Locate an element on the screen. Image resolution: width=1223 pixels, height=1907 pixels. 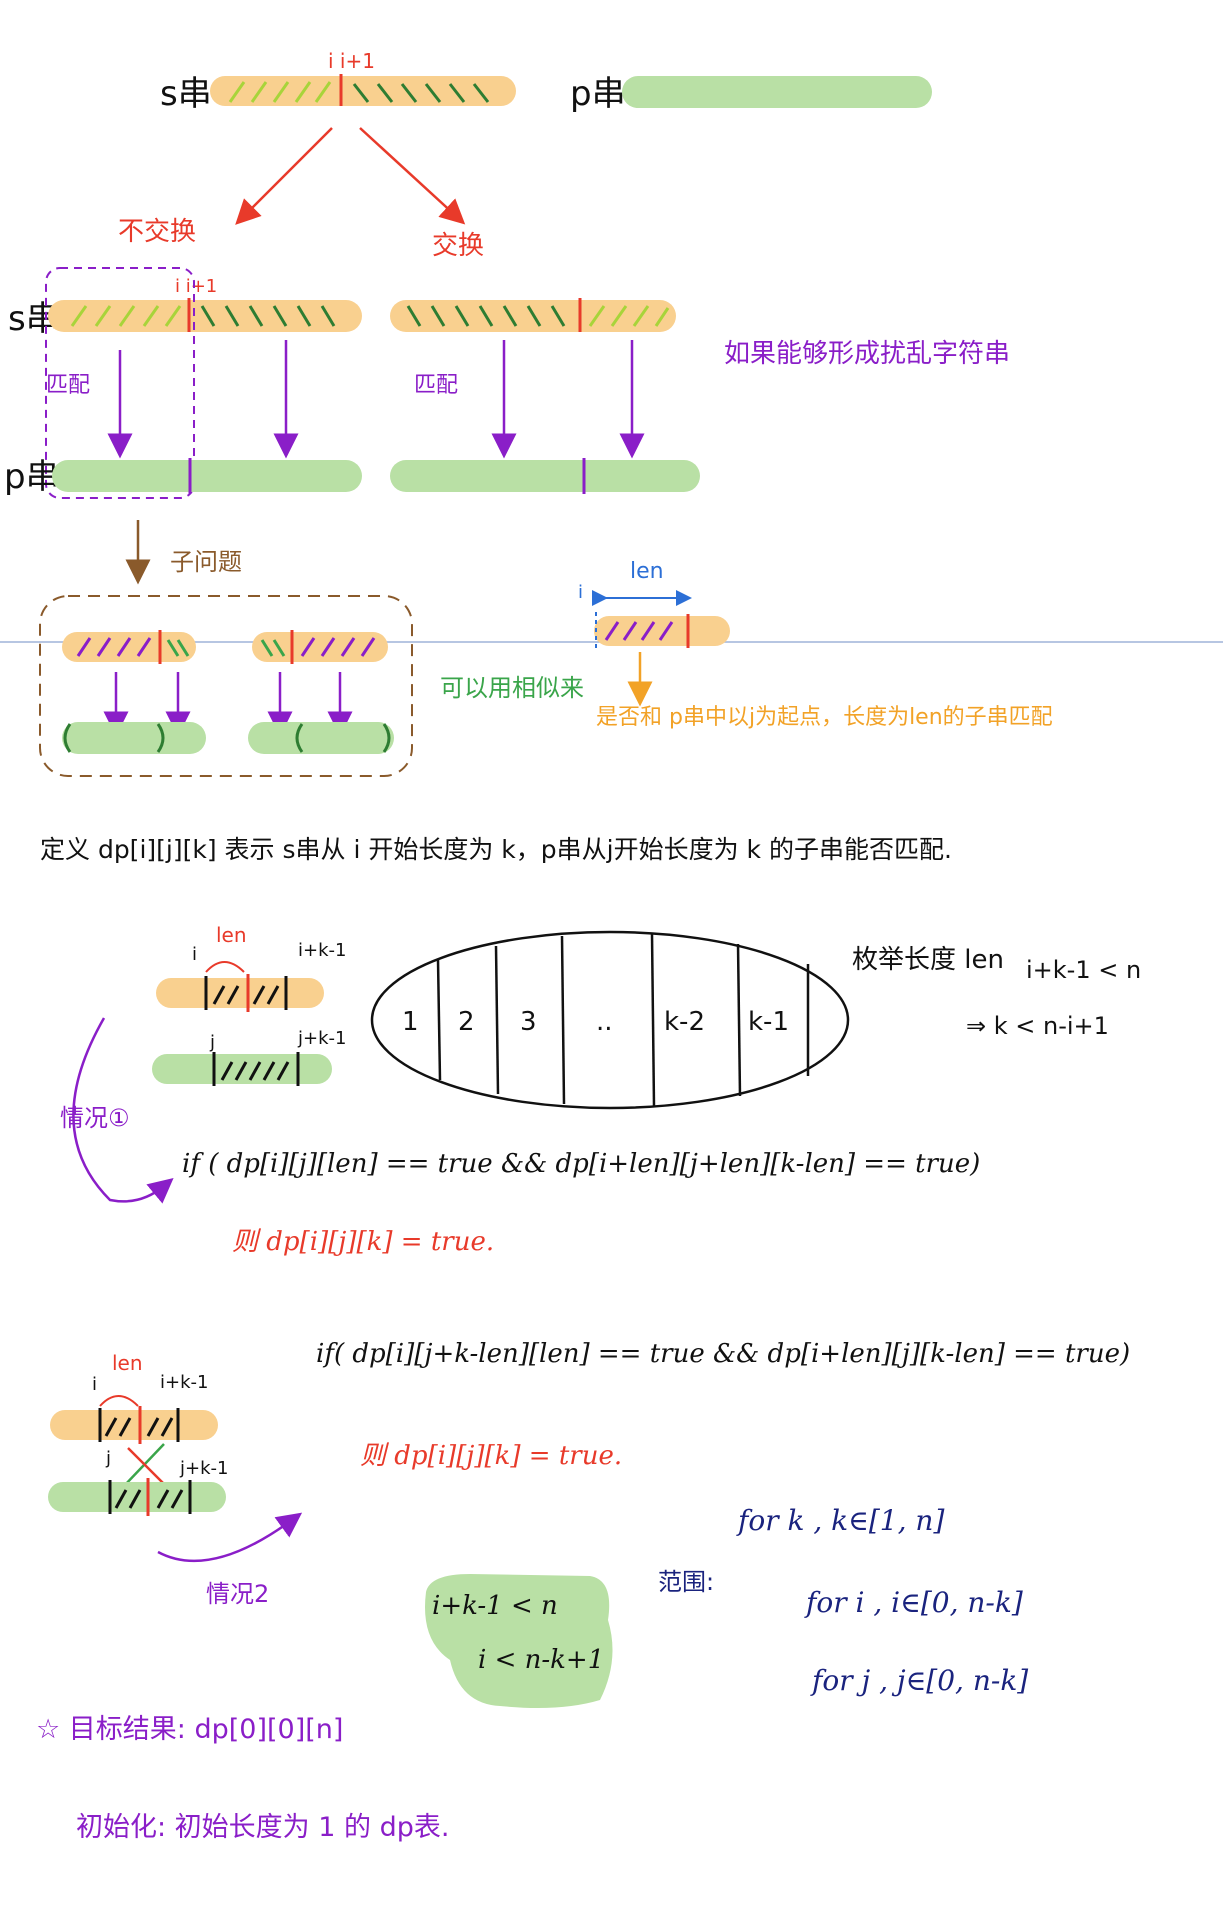
label-i-iplus1-mid: i i+1 is located at coordinates (196, 286).